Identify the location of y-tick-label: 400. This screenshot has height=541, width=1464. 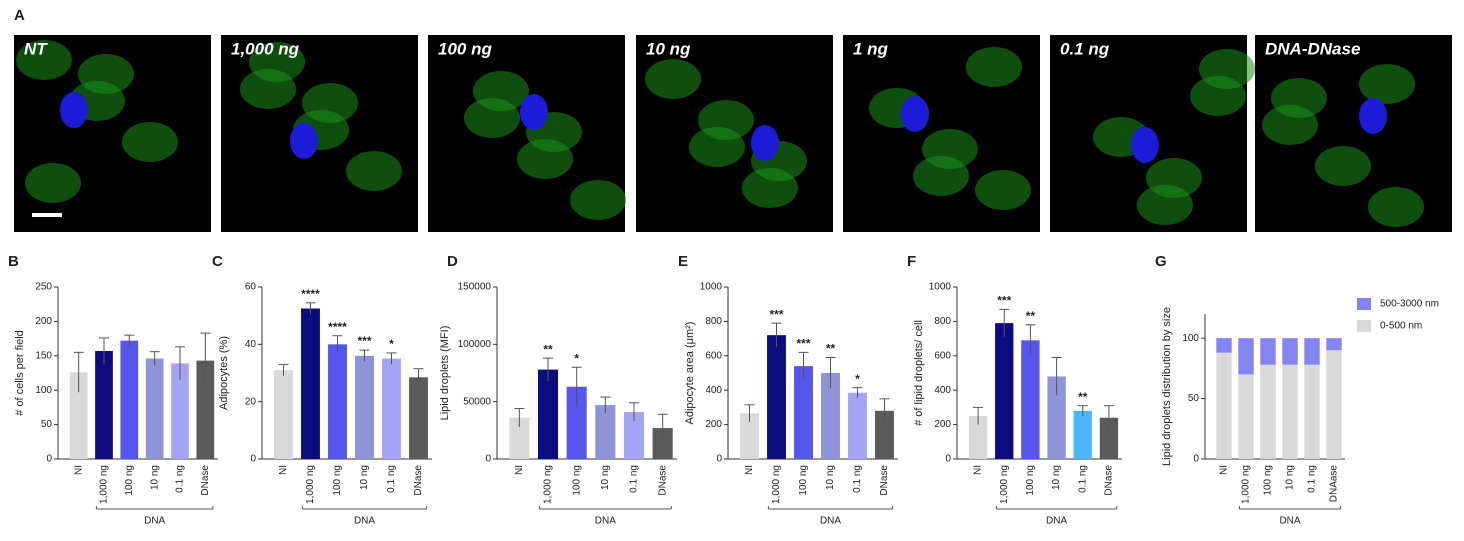
(942, 390).